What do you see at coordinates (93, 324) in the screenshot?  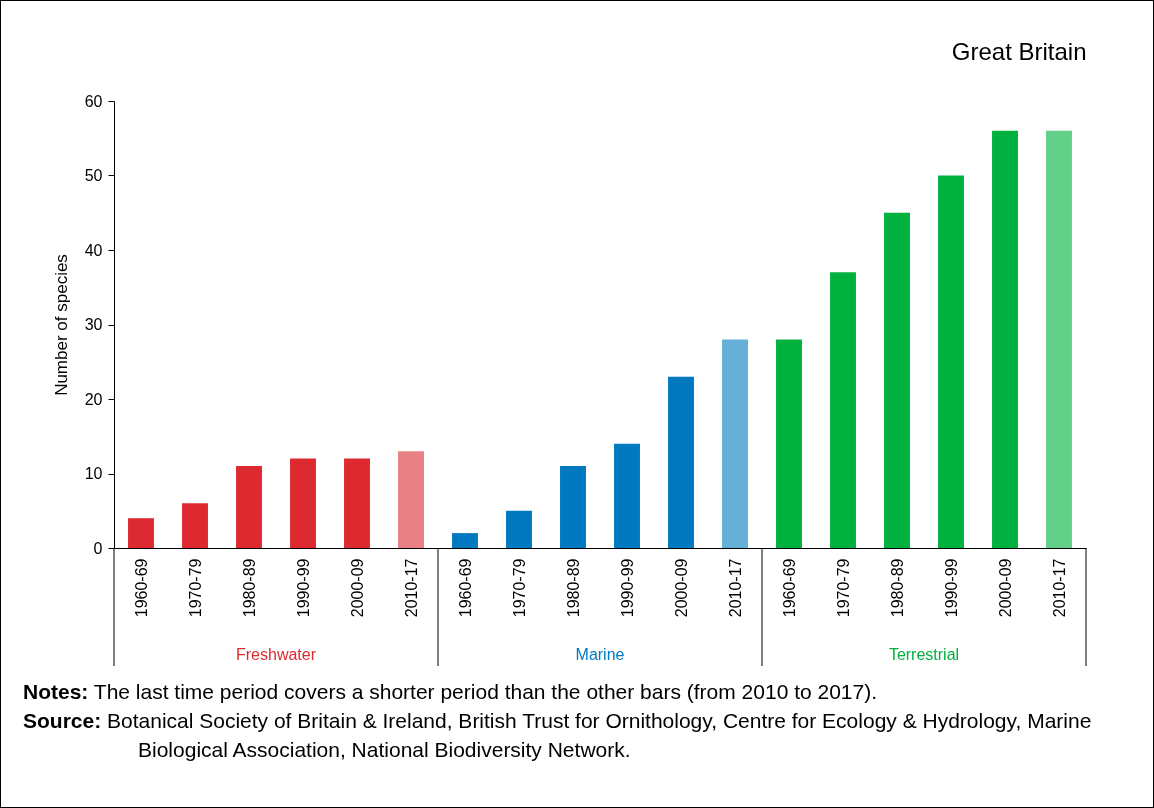 I see `y-tick-label: 30` at bounding box center [93, 324].